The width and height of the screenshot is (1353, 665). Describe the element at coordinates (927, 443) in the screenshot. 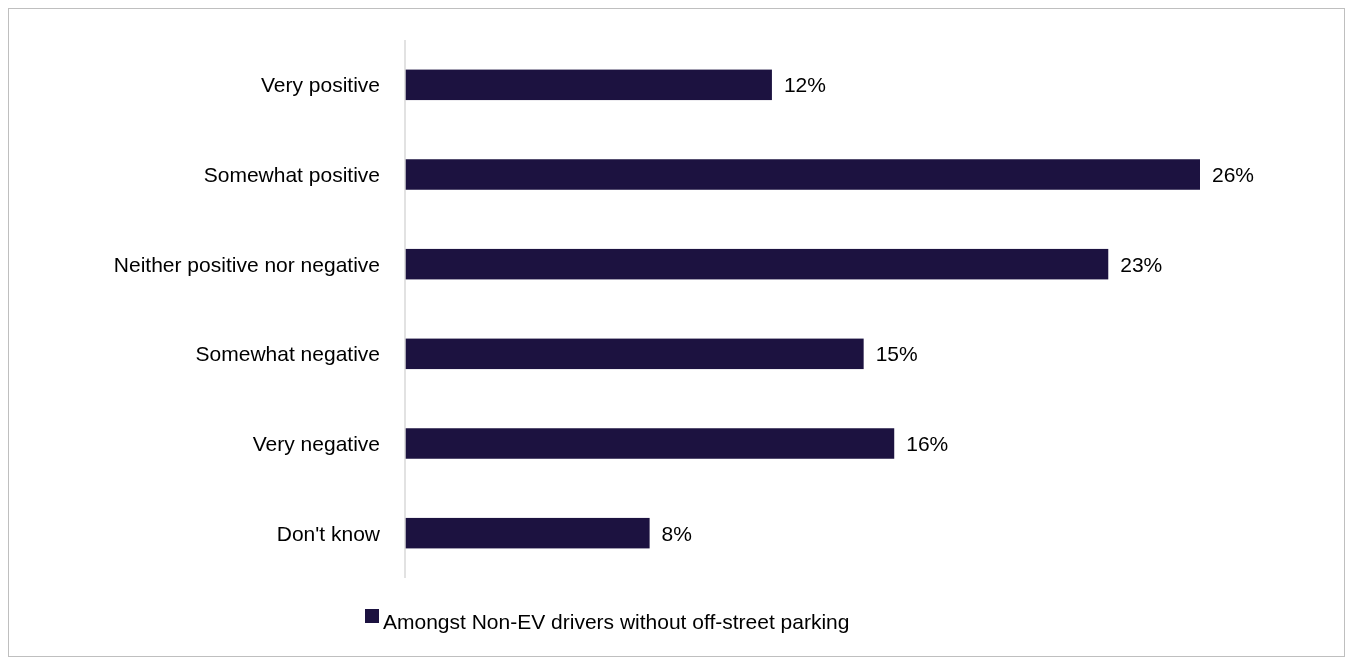

I see `data-label: 16%` at that location.